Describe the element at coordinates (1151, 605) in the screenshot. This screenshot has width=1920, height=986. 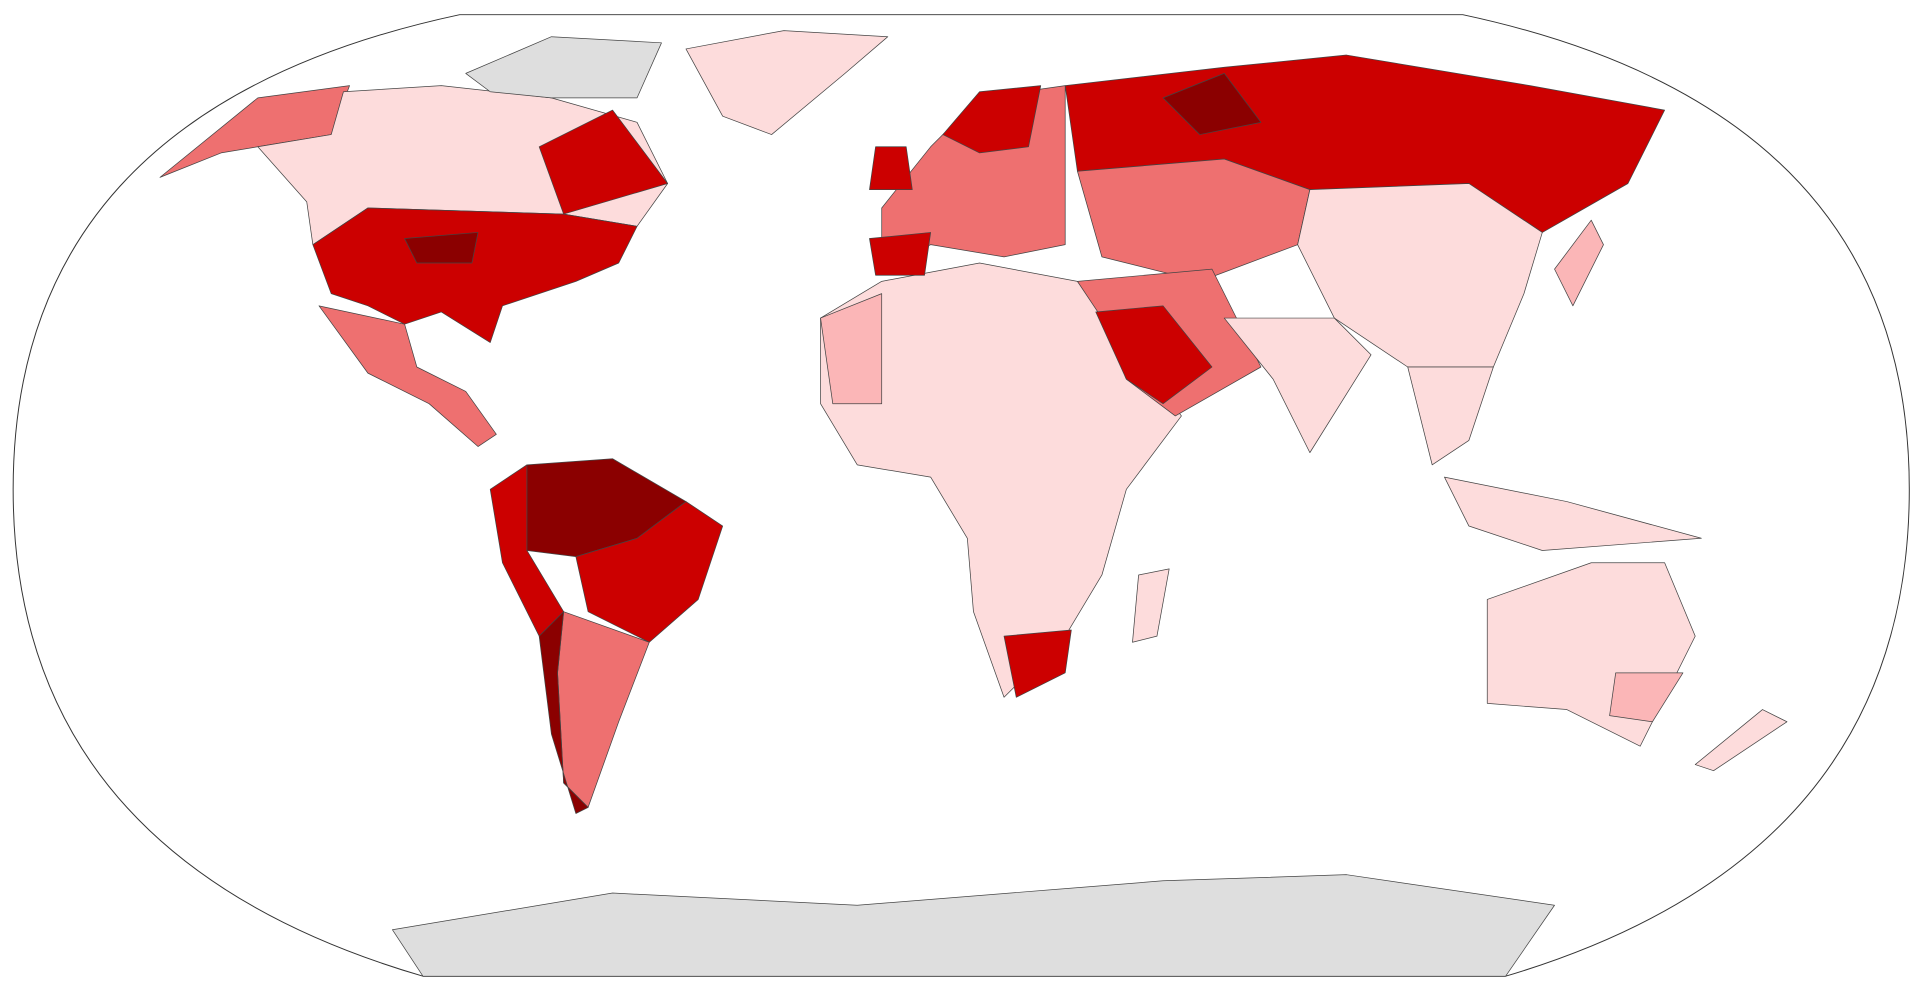
I see `madagascar` at that location.